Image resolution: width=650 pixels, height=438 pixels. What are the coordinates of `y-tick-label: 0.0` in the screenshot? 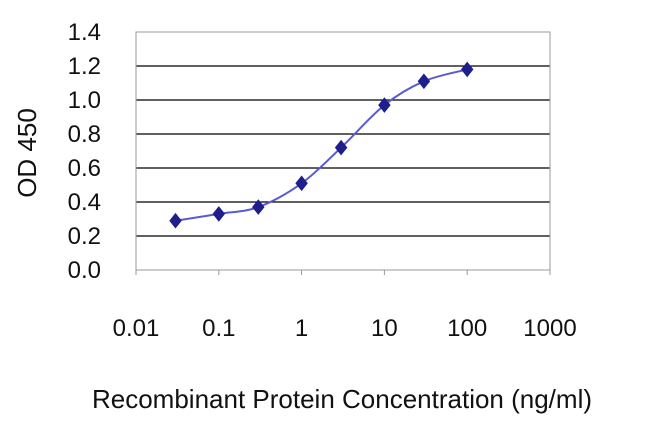 It's located at (84, 270).